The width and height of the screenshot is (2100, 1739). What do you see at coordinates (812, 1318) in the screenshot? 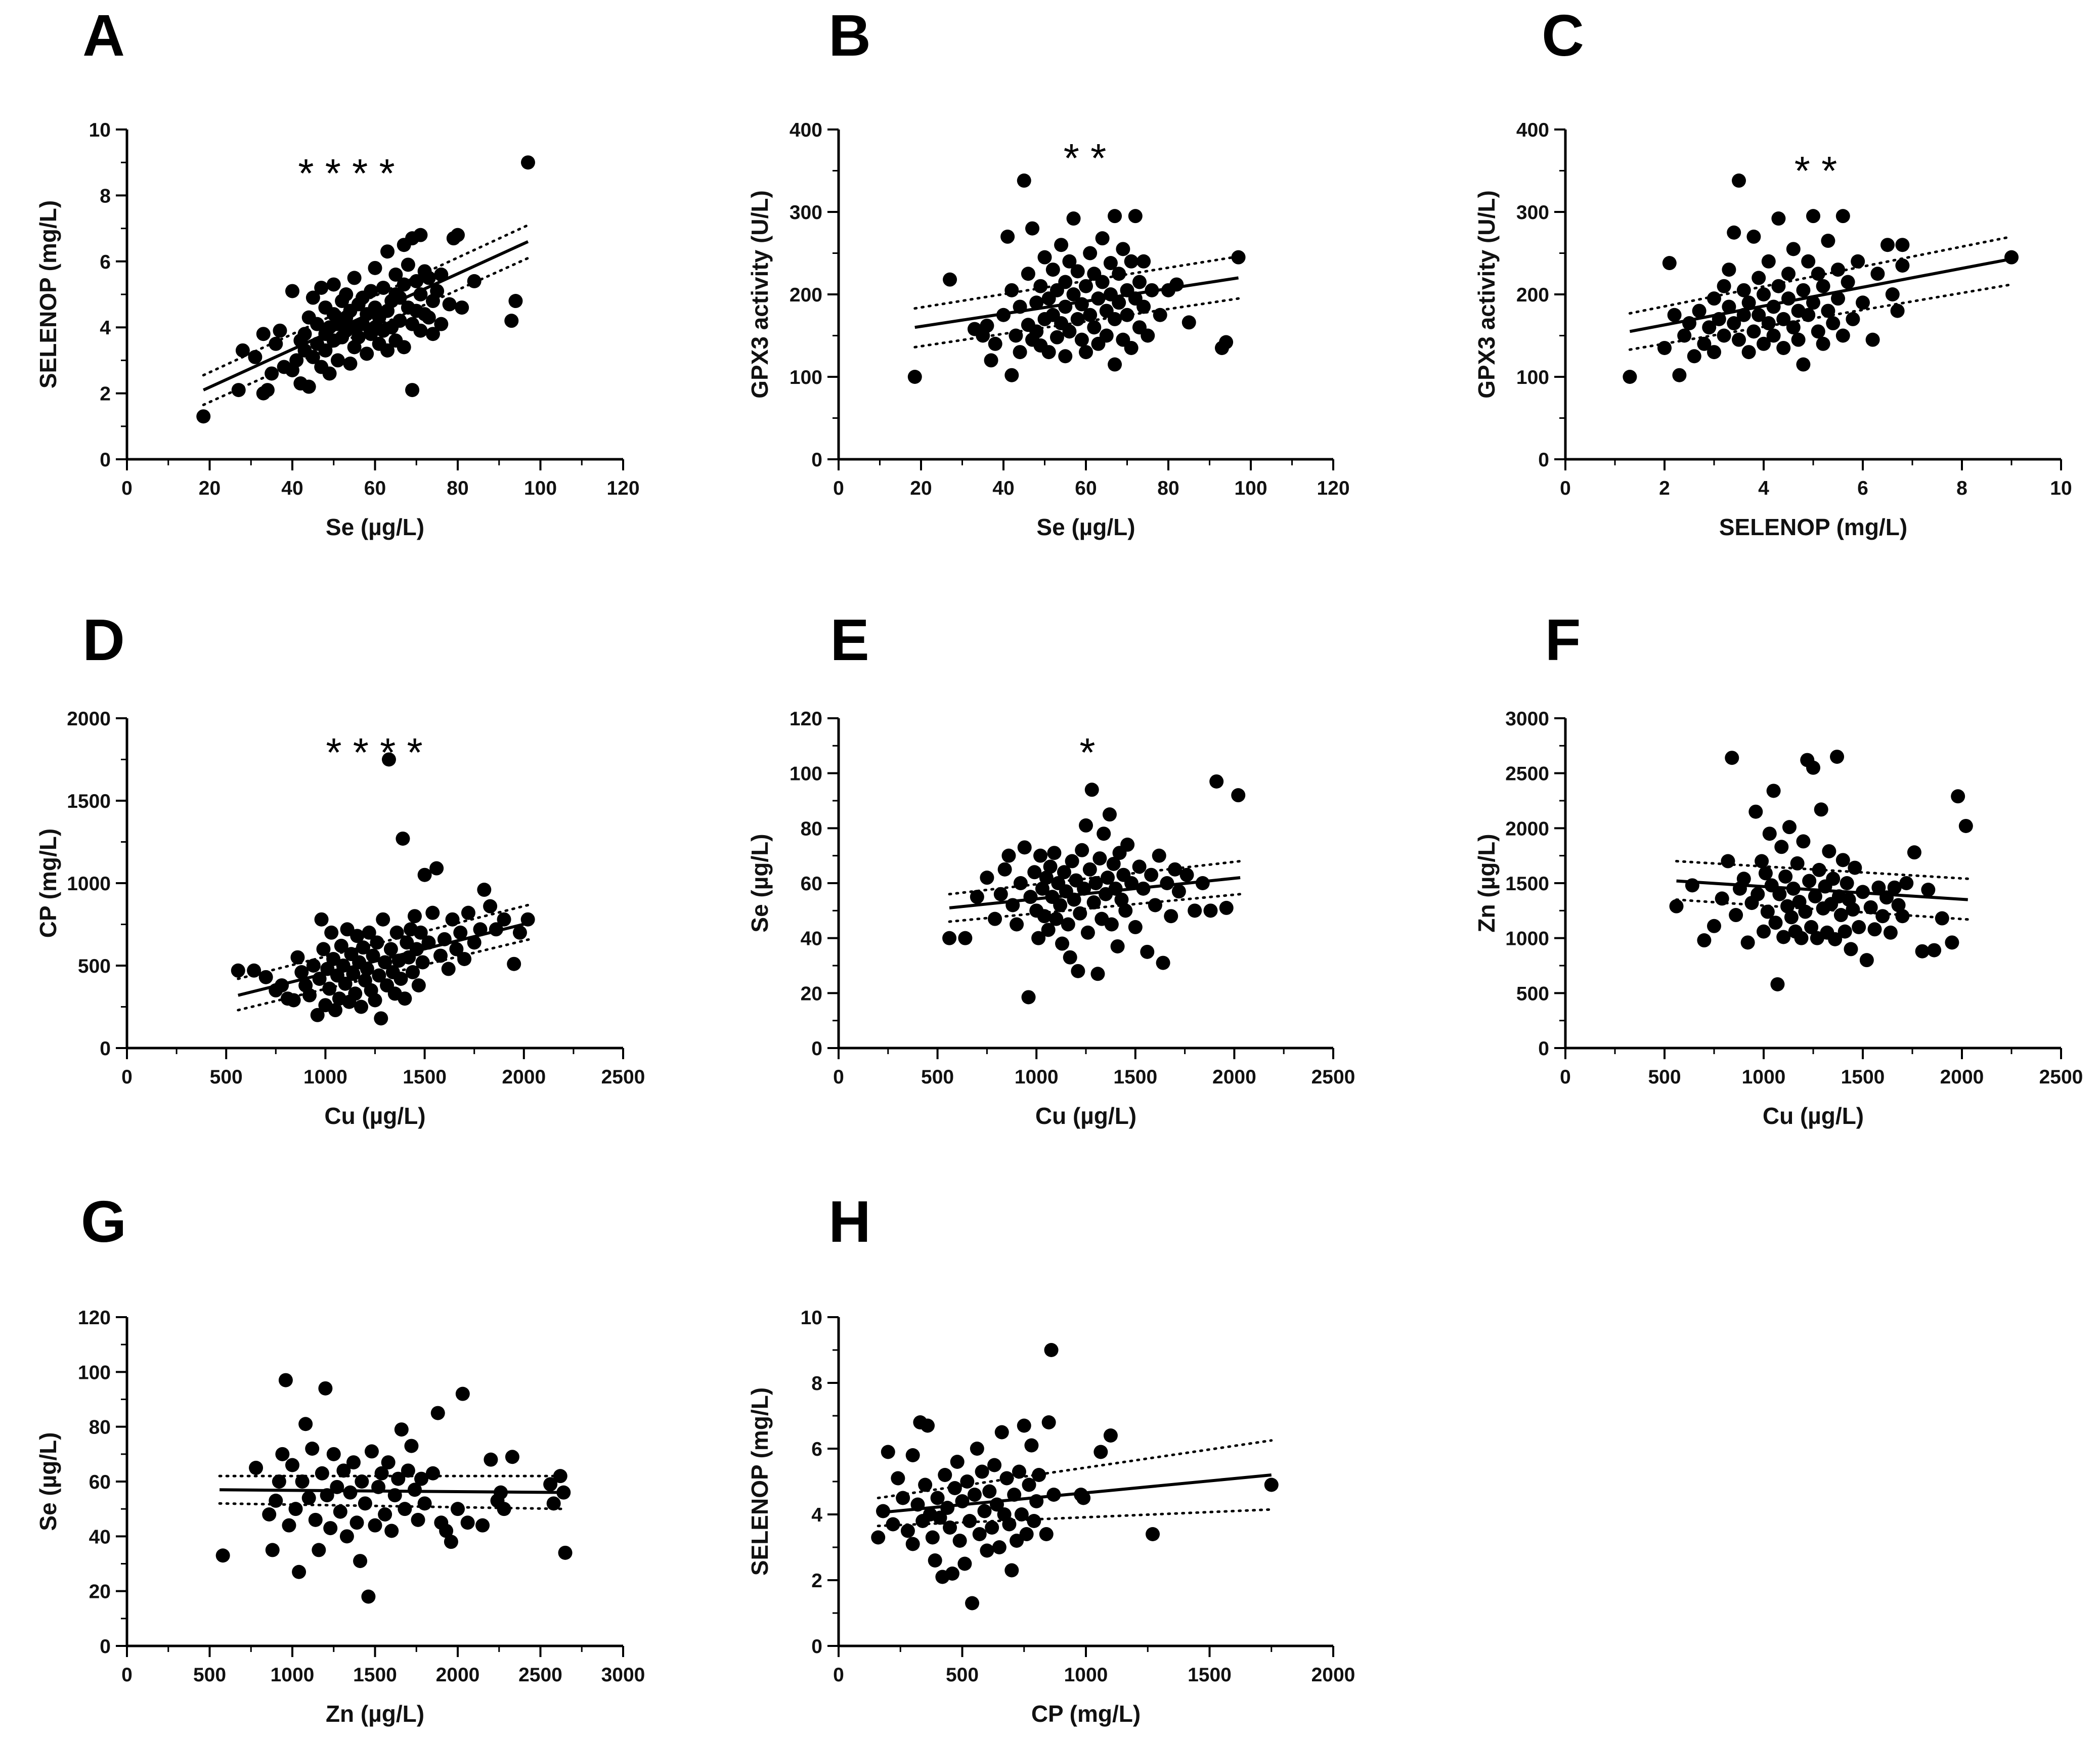
I see `y-tick-label: 10` at bounding box center [812, 1318].